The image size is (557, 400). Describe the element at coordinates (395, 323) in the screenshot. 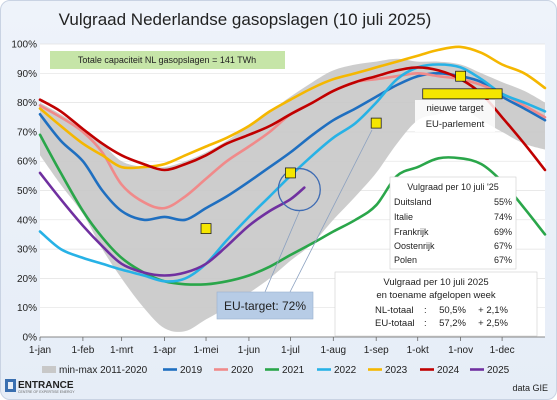

I see `nl-summary-label: EU-totaal` at that location.